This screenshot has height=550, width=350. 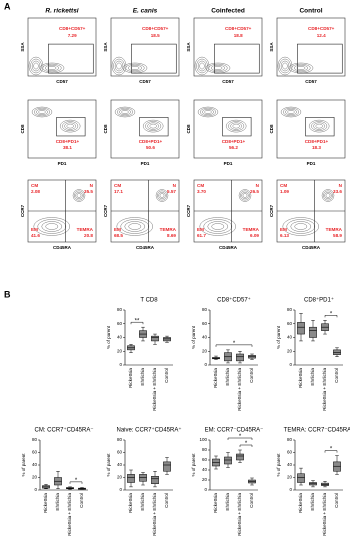 What do you see at coordinates (310, 11) in the screenshot?
I see `column-header: Control` at bounding box center [310, 11].